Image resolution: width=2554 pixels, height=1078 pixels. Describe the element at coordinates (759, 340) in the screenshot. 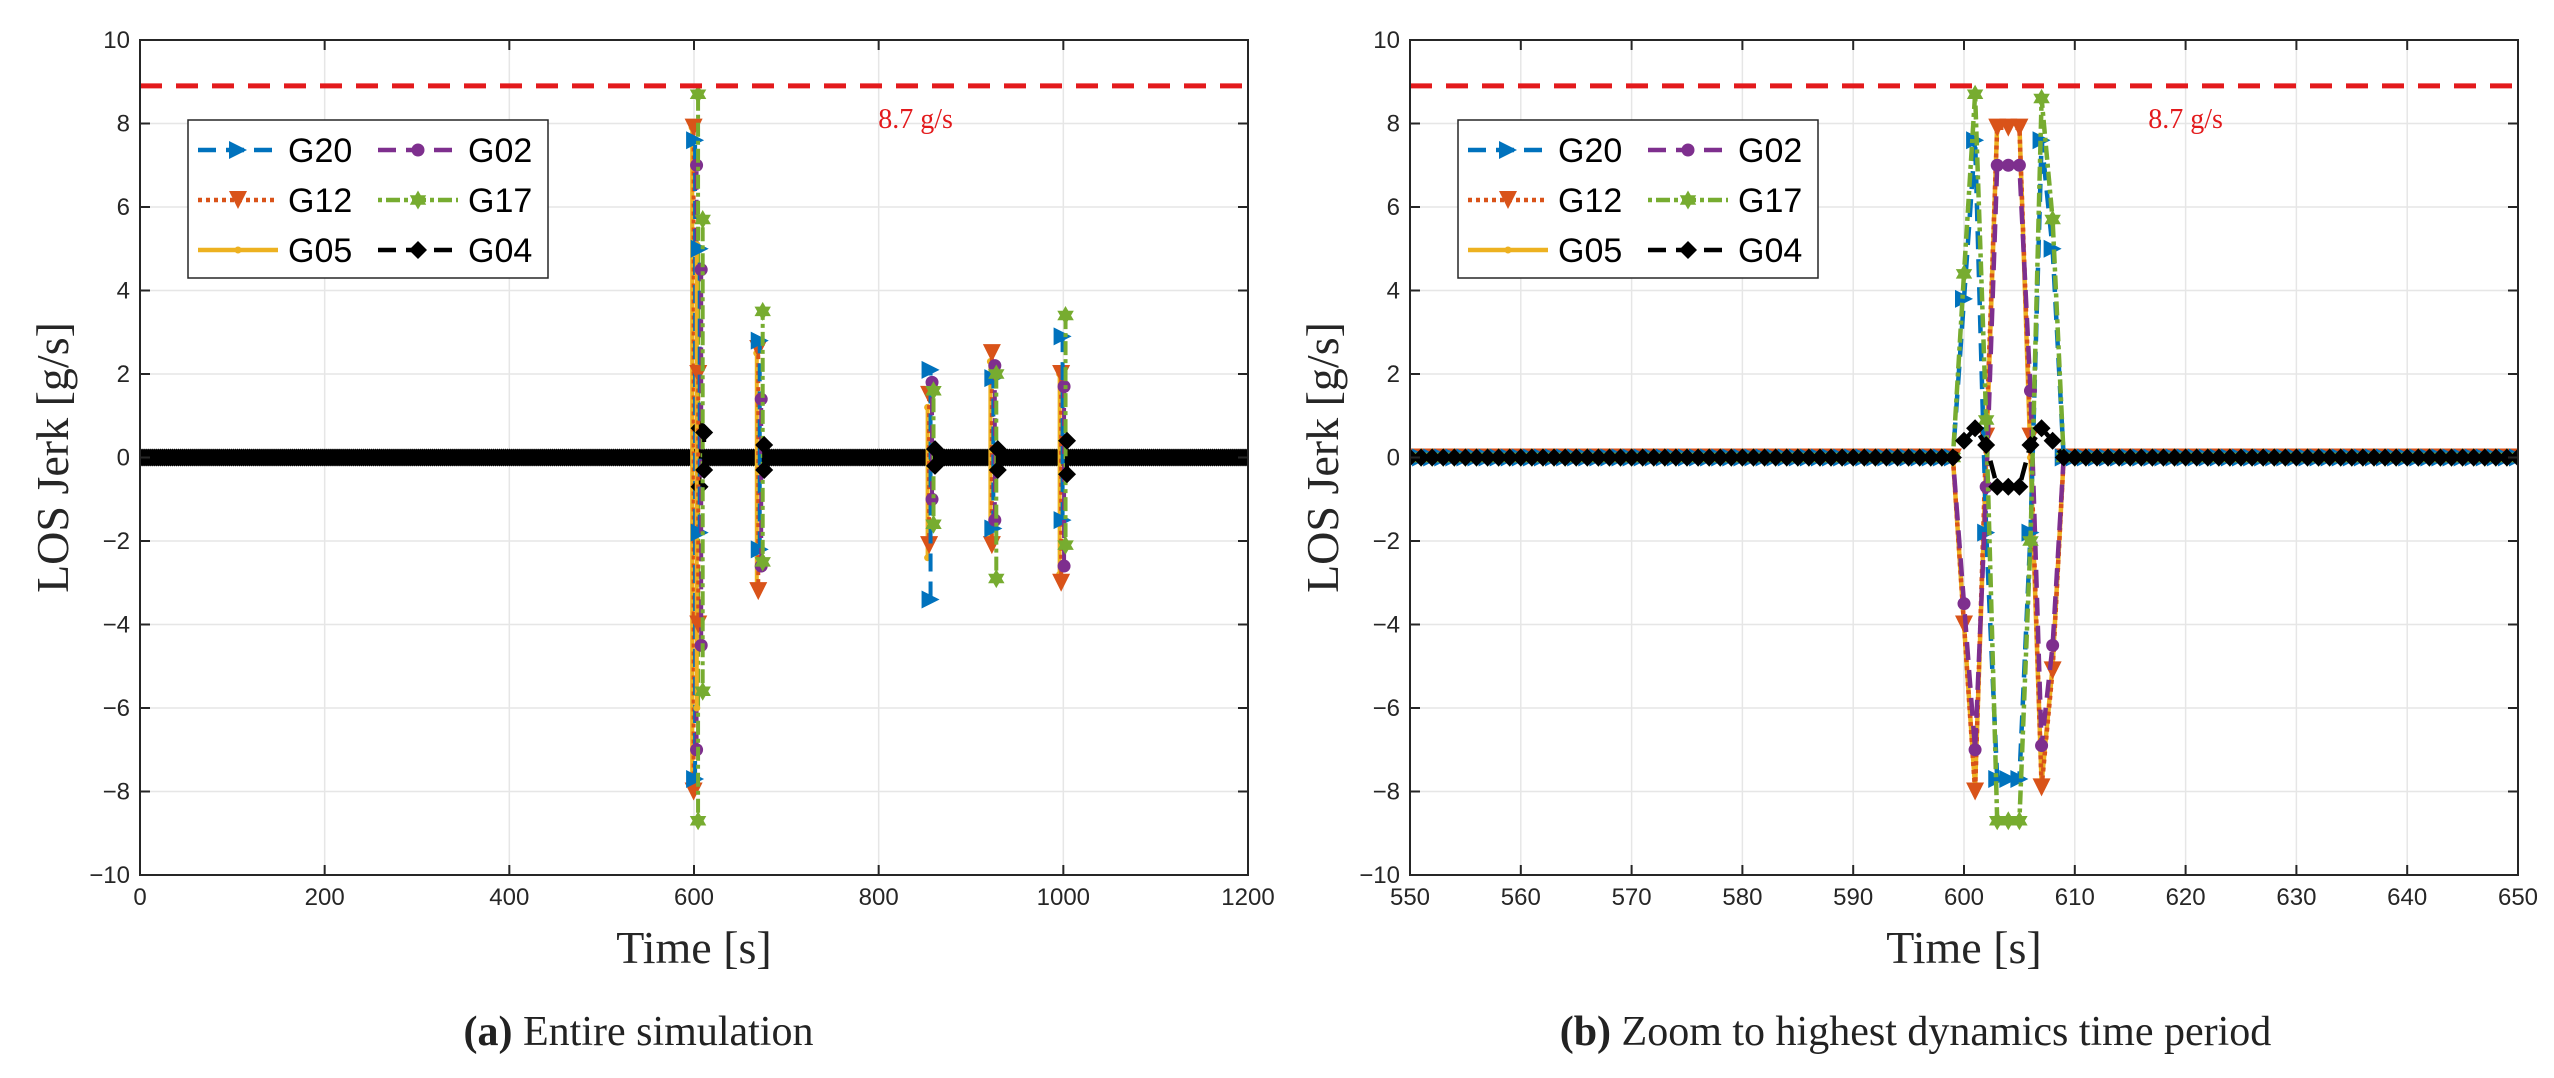

I see `spike-2-G20-max` at that location.